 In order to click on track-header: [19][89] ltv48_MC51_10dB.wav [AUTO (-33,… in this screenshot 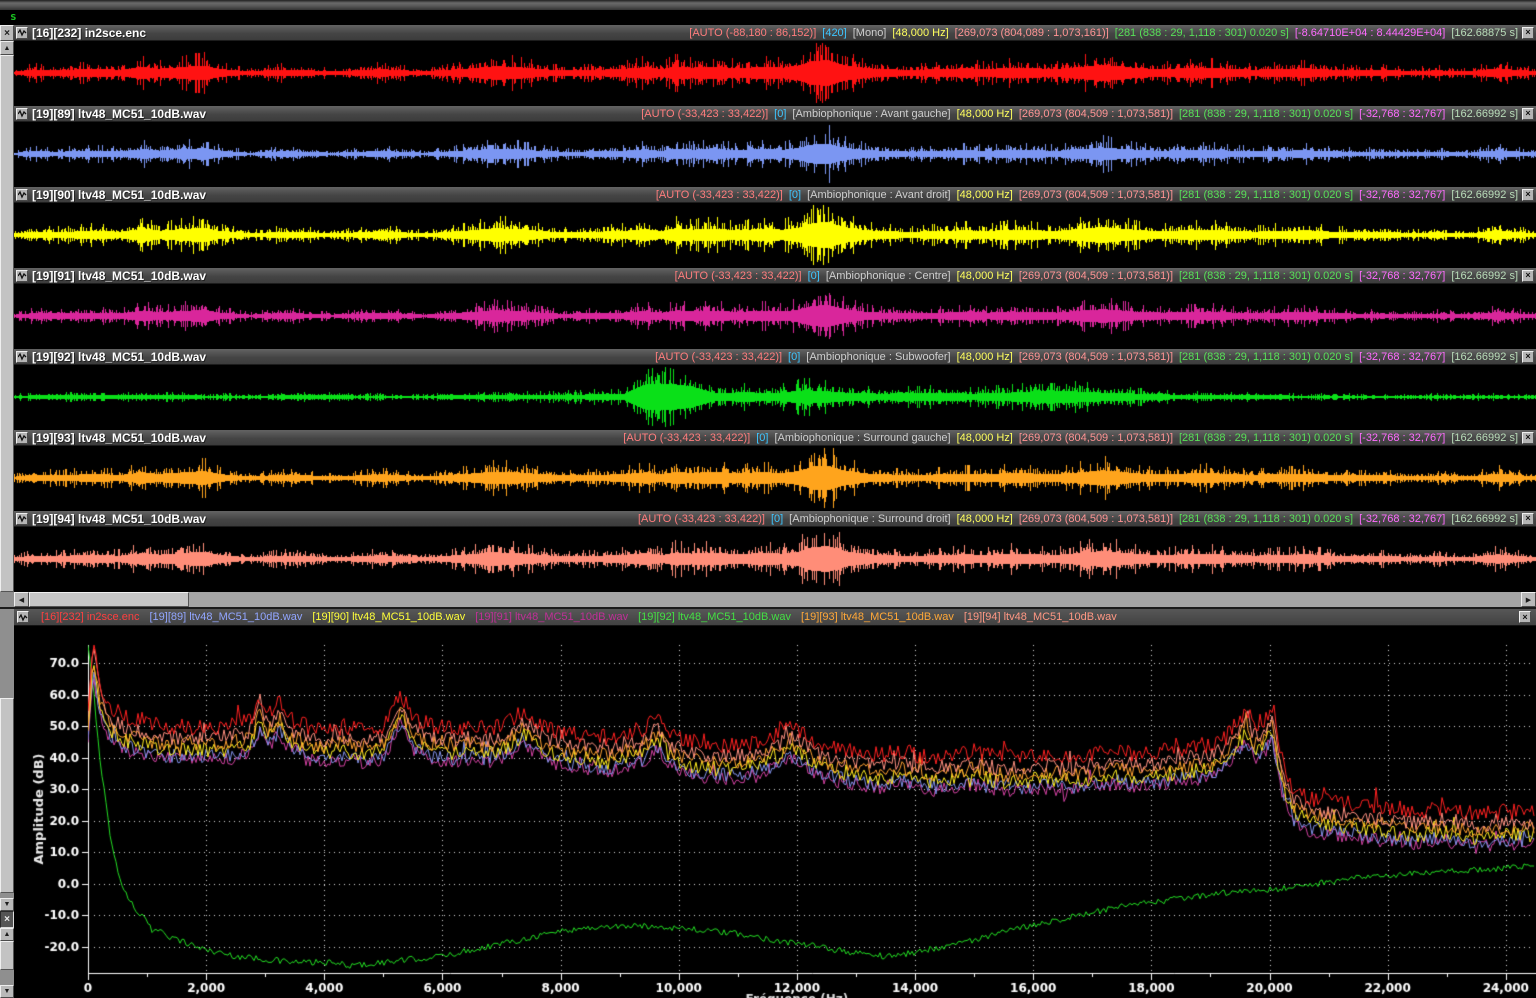, I will do `click(775, 114)`.